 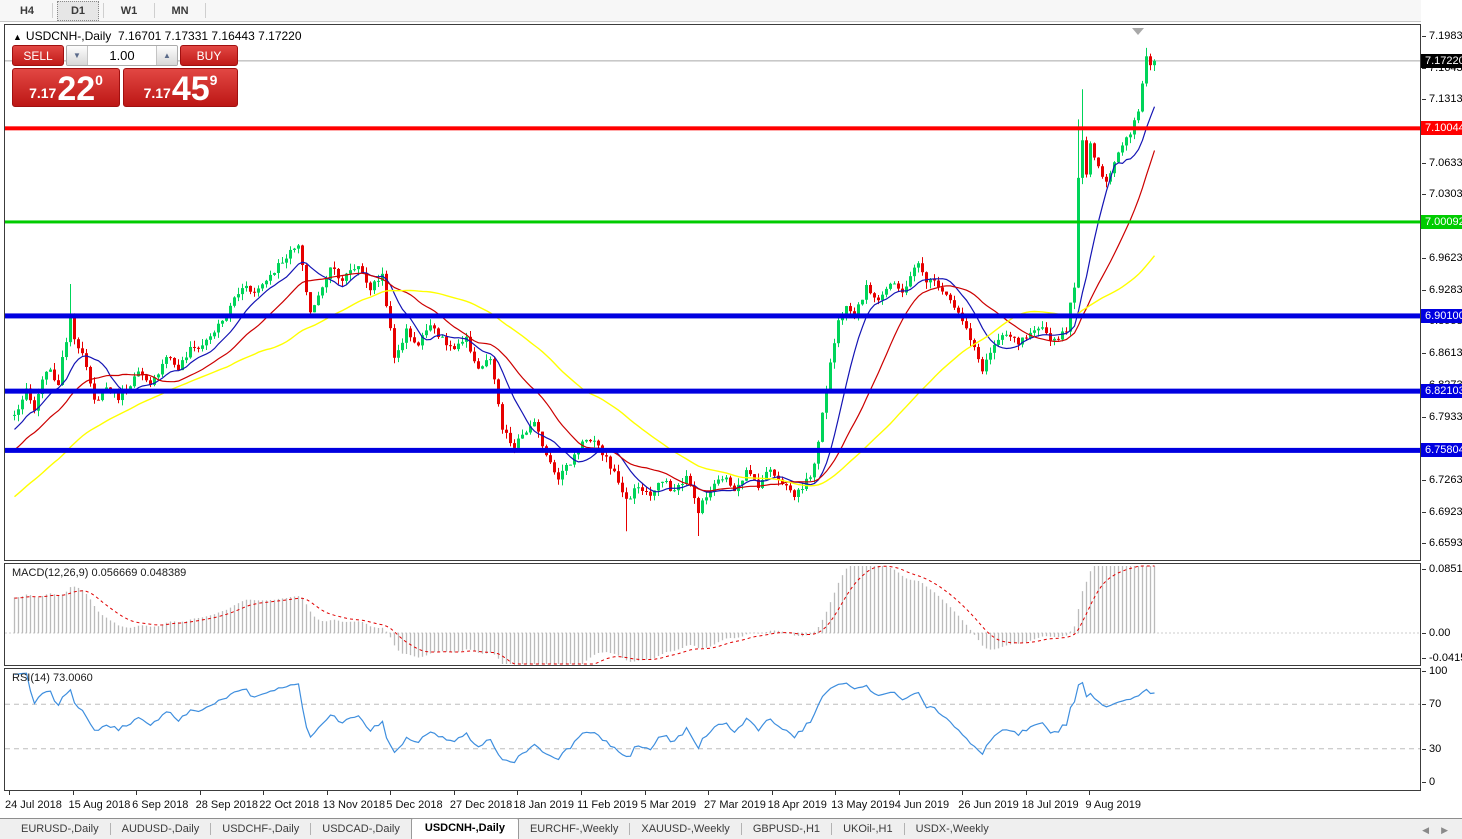 What do you see at coordinates (1435, 704) in the screenshot?
I see `rsi-axis-label: 70` at bounding box center [1435, 704].